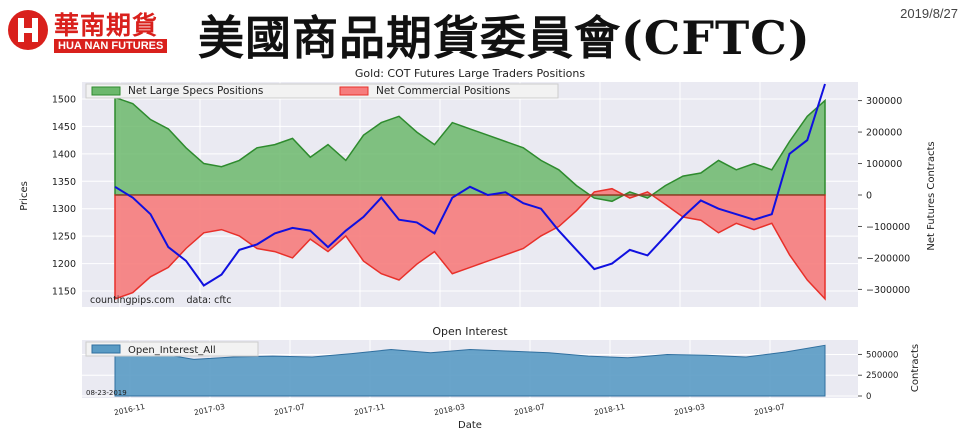 The width and height of the screenshot is (968, 433). Describe the element at coordinates (106, 25) in the screenshot. I see `logo-chinese-text: 華南期貨` at that location.